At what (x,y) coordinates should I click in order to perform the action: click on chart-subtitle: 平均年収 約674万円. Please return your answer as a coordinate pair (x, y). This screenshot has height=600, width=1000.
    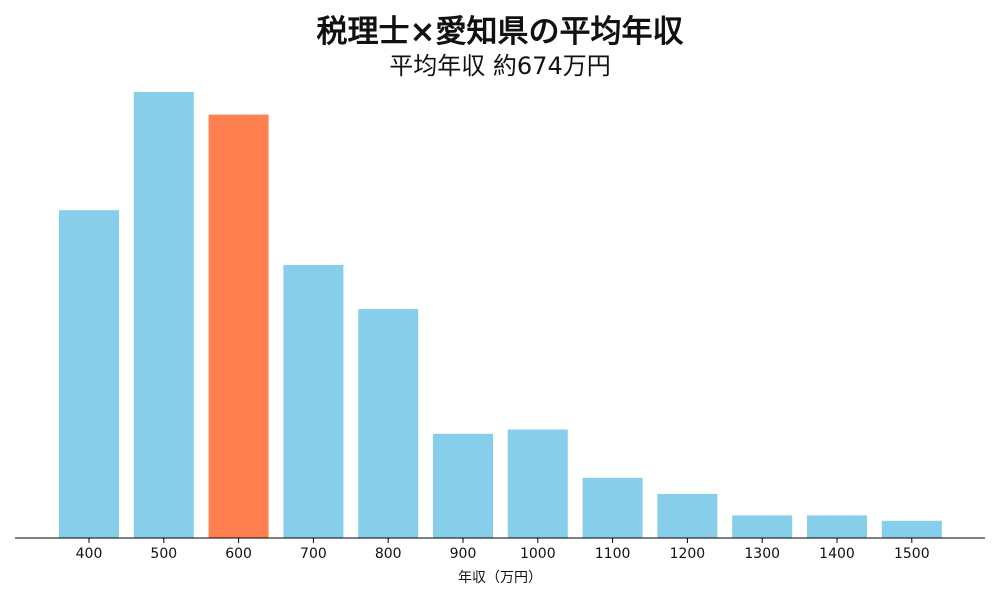
    Looking at the image, I should click on (500, 66).